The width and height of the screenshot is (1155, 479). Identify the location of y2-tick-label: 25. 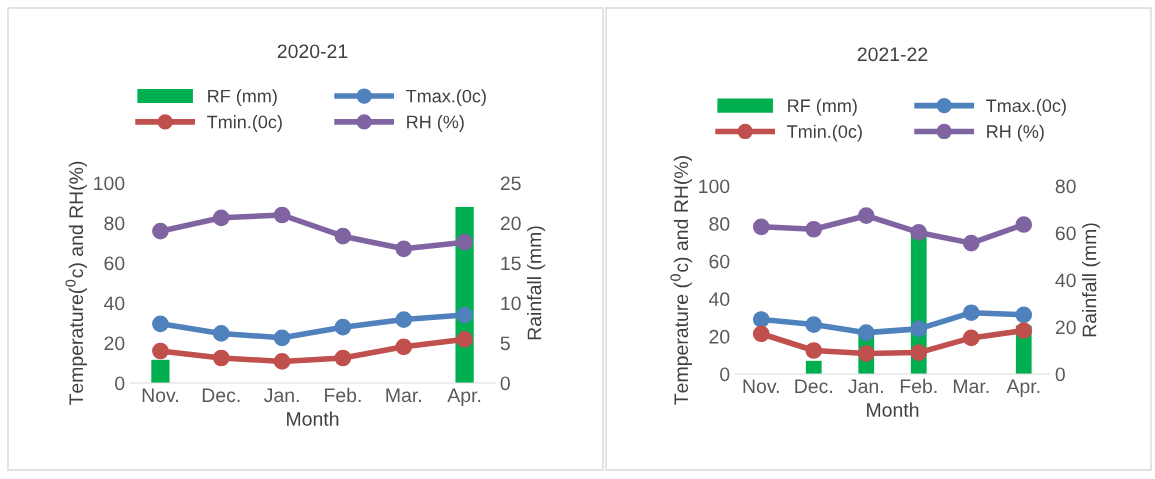
(510, 183).